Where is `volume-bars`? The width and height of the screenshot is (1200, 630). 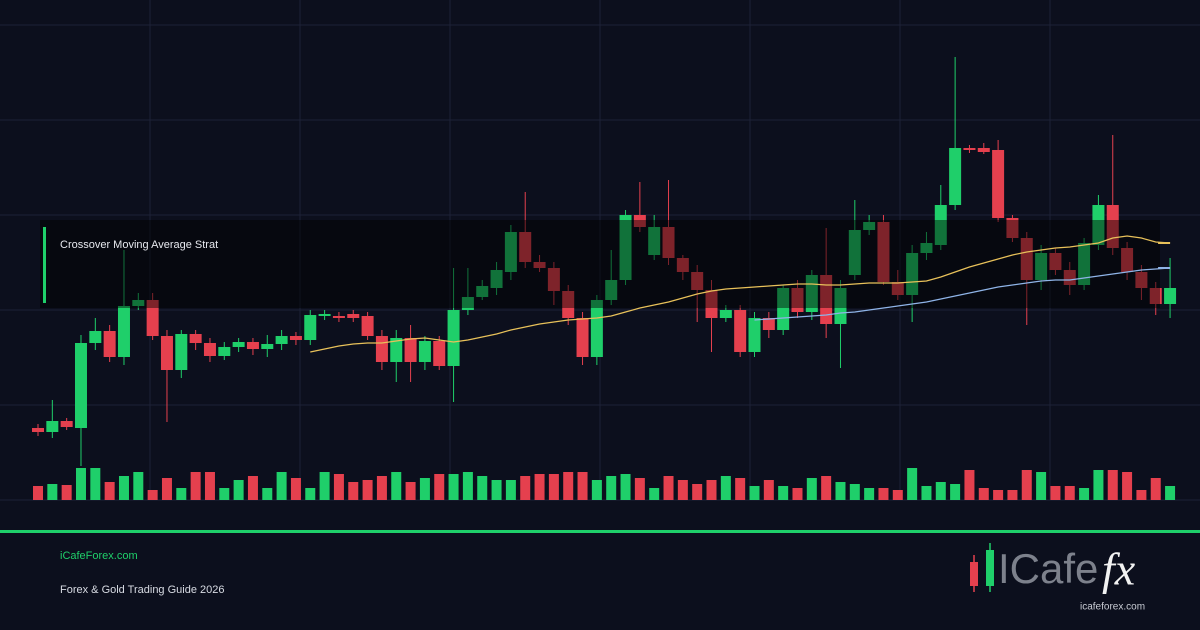
volume-bars is located at coordinates (604, 484).